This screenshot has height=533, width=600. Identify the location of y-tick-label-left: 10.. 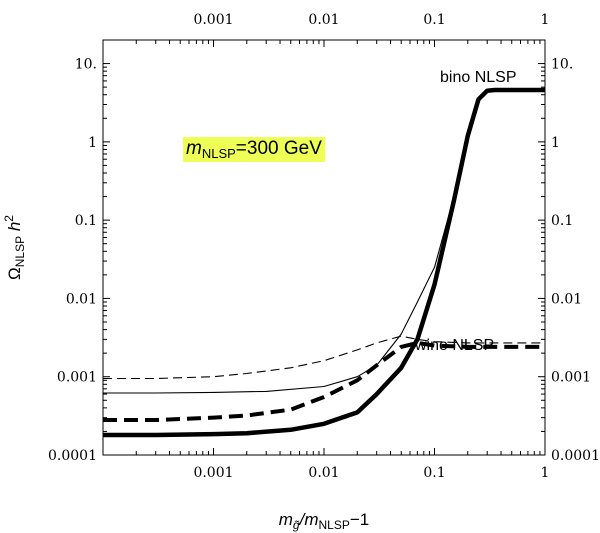
(86, 65).